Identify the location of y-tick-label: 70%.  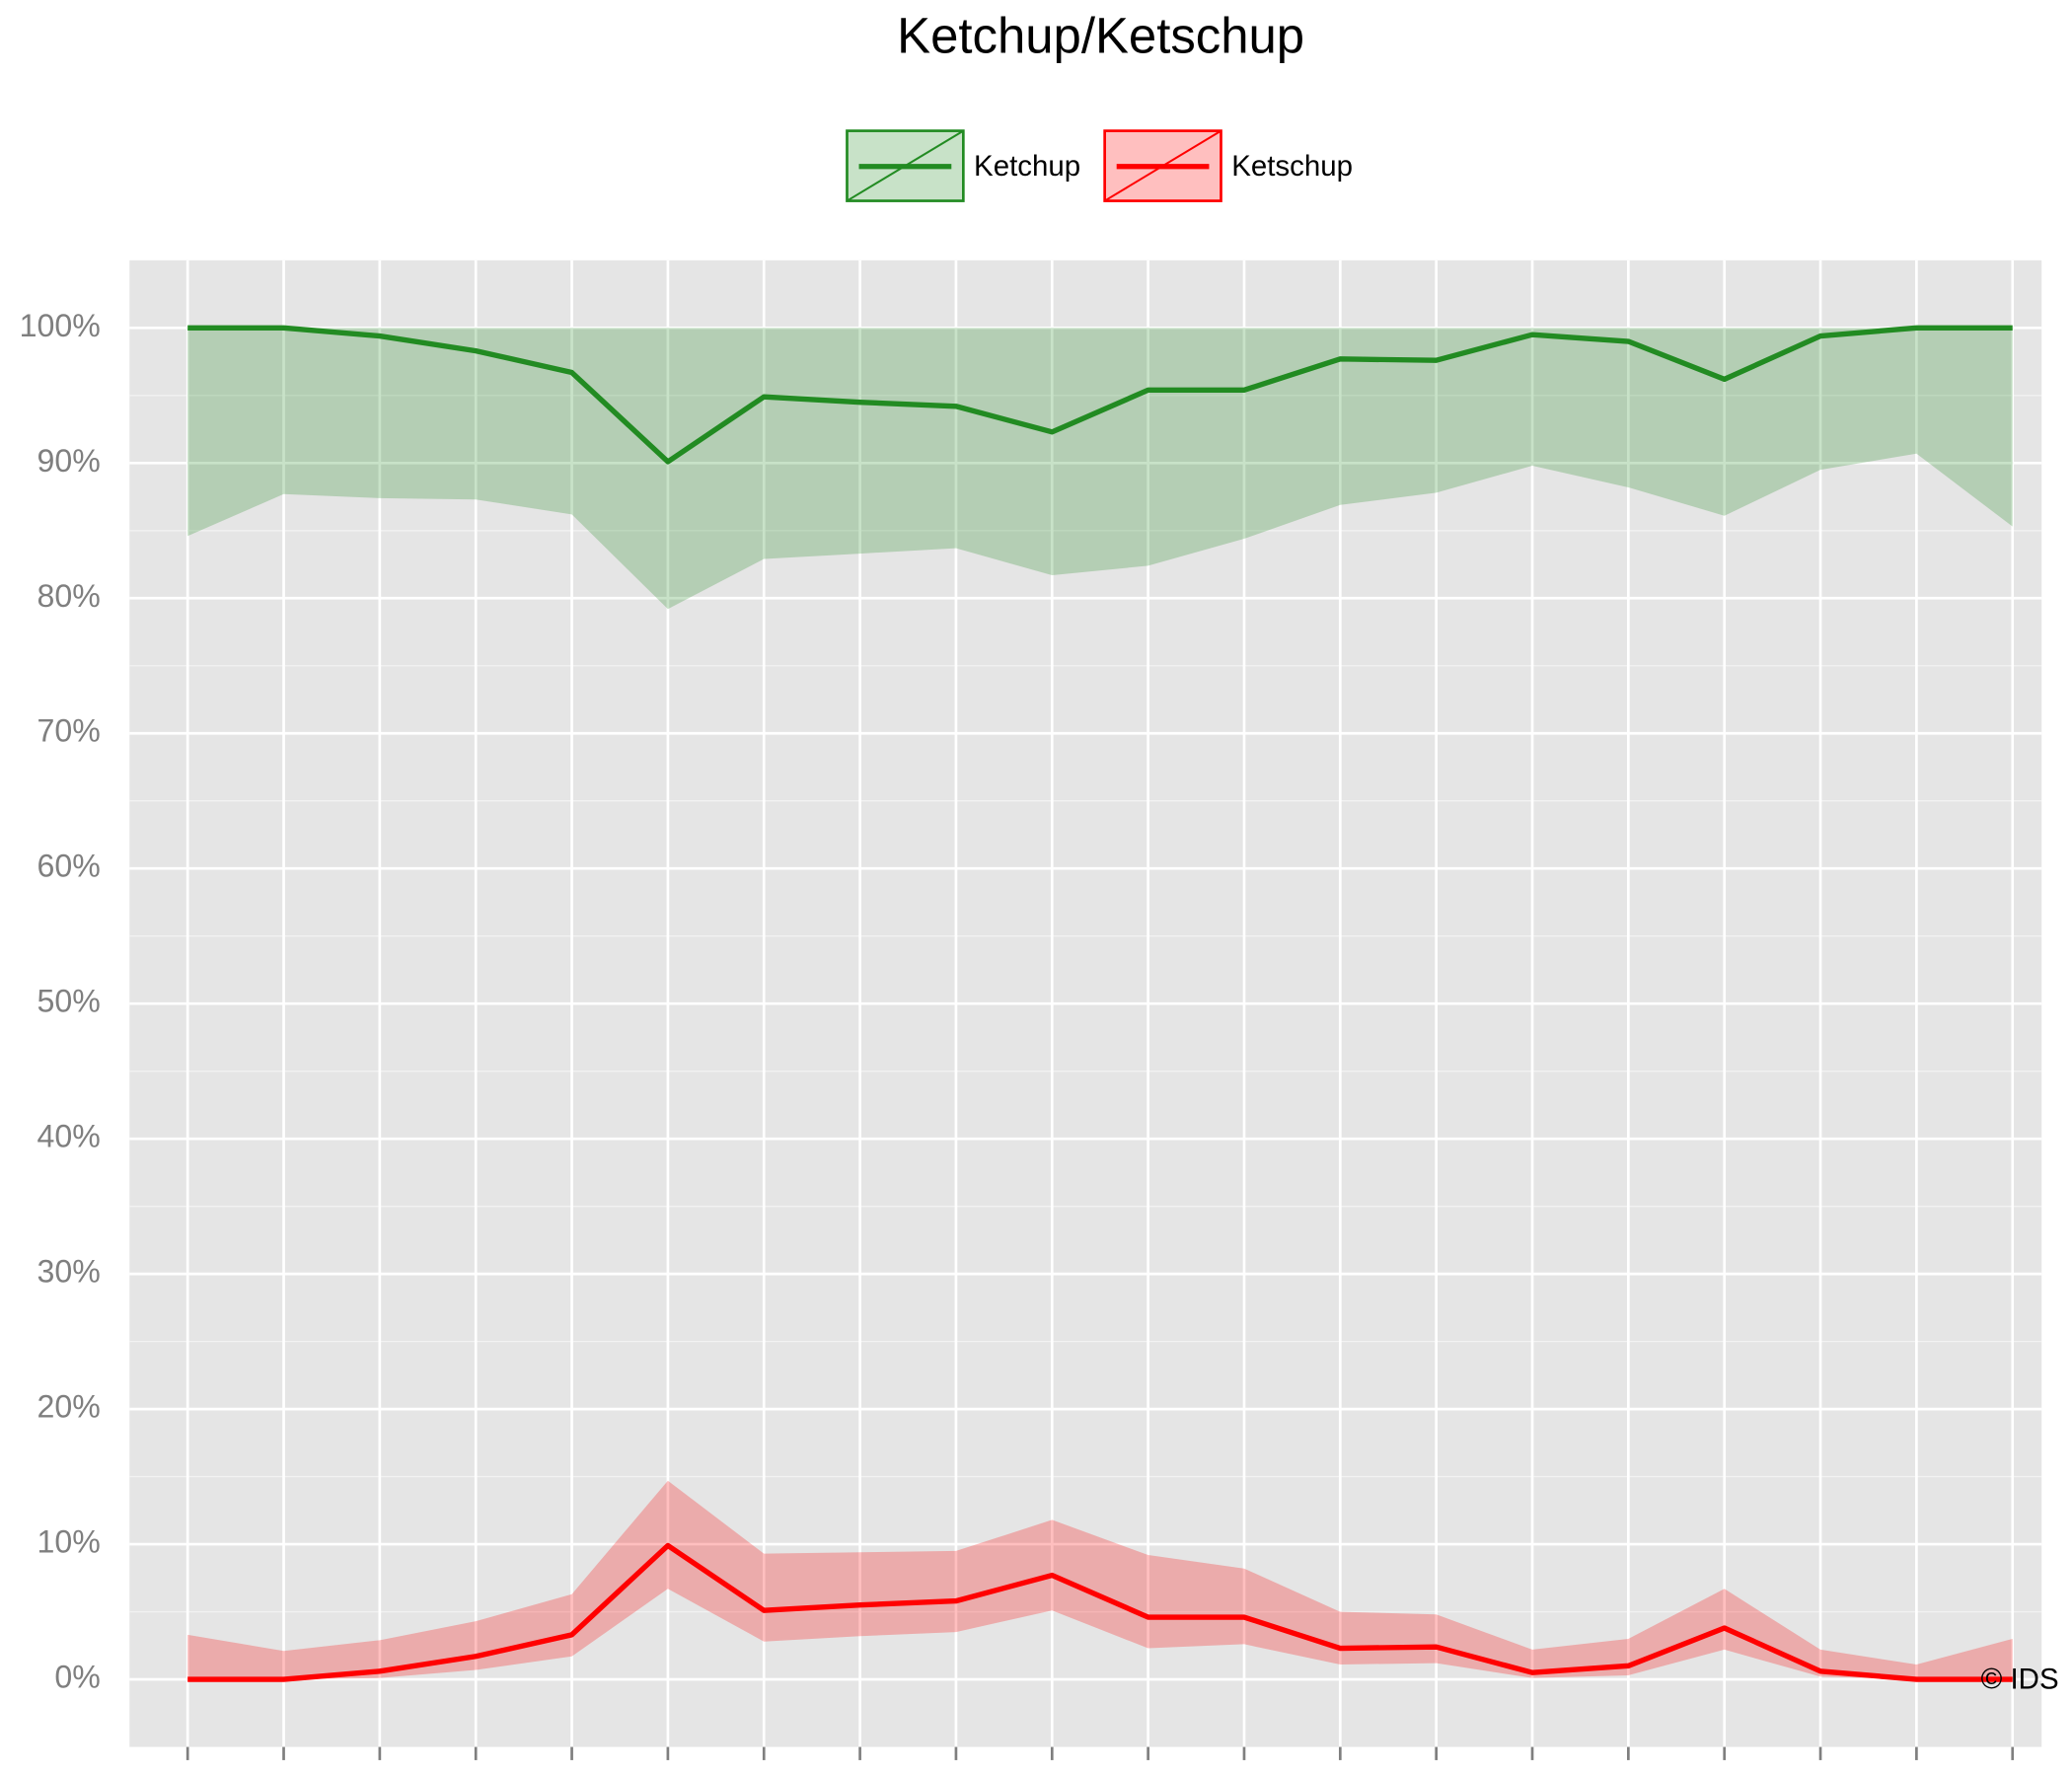
(68, 731).